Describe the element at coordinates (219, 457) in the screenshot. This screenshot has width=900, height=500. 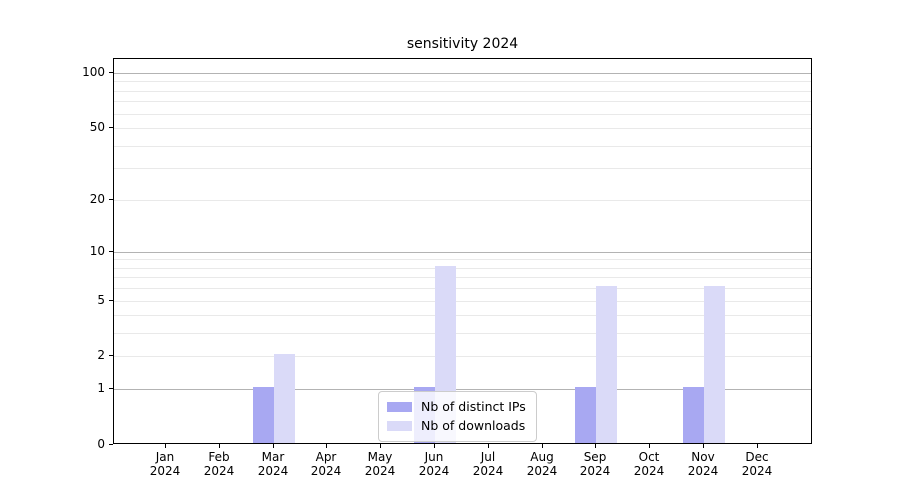
I see `x-tick-label-line: Feb` at that location.